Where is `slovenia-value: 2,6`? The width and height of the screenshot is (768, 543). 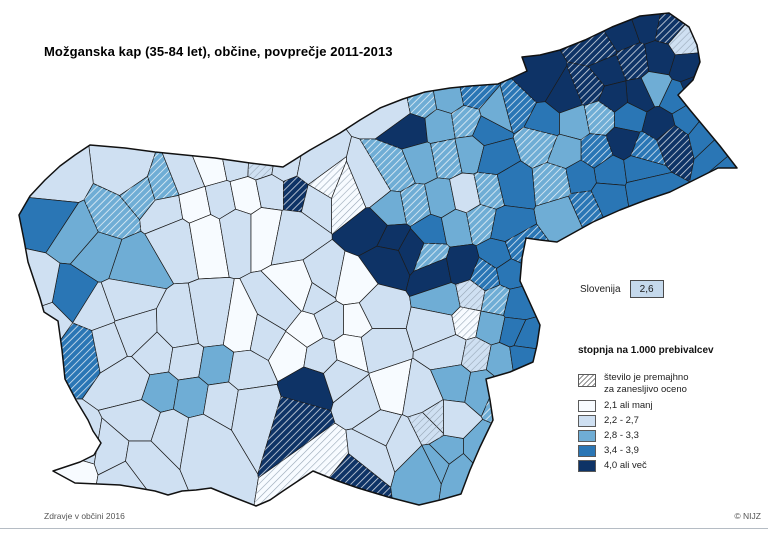 slovenia-value: 2,6 is located at coordinates (646, 289).